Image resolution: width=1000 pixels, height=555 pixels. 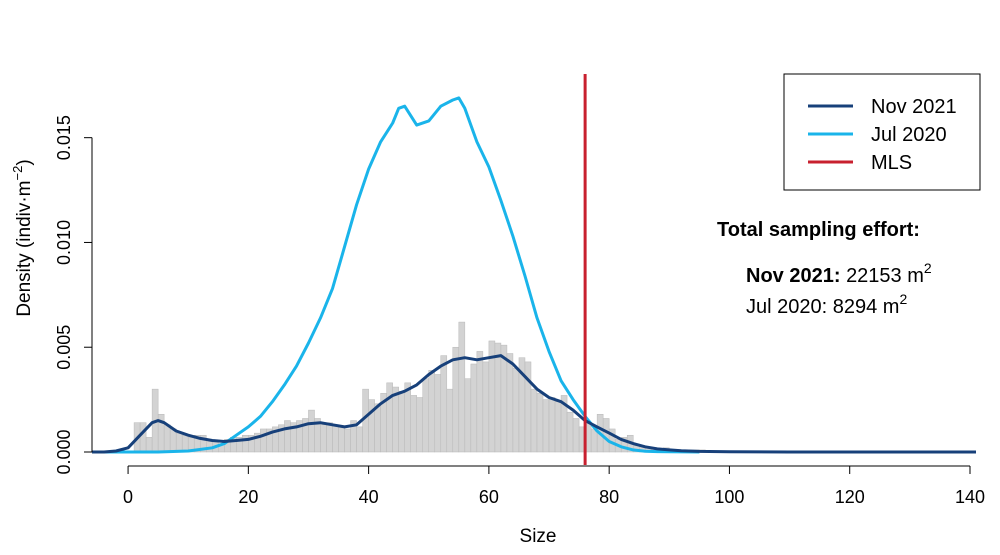 What do you see at coordinates (64, 242) in the screenshot?
I see `y-tick-label: 0.010` at bounding box center [64, 242].